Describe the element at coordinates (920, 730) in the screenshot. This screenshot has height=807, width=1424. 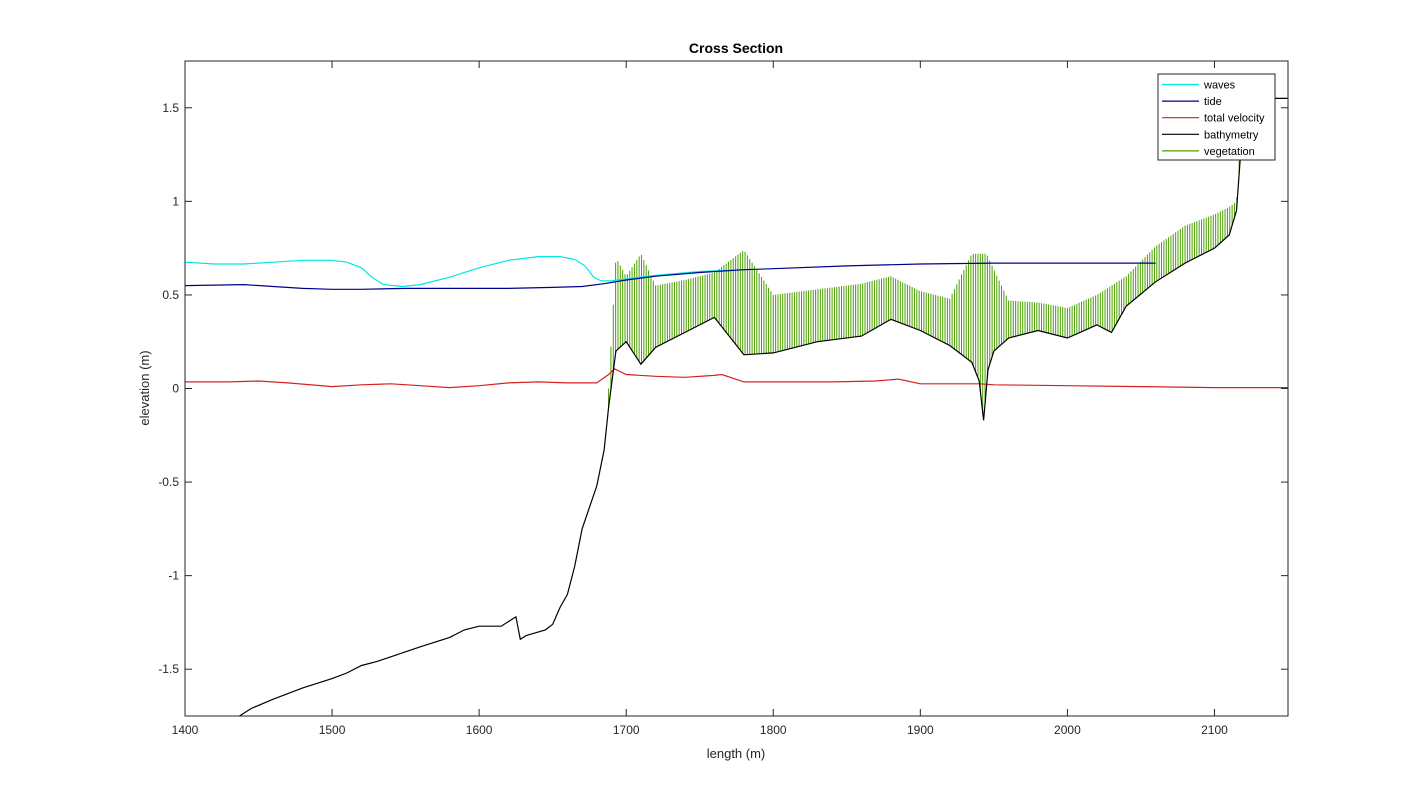
I see `x-tick-label: 1900` at that location.